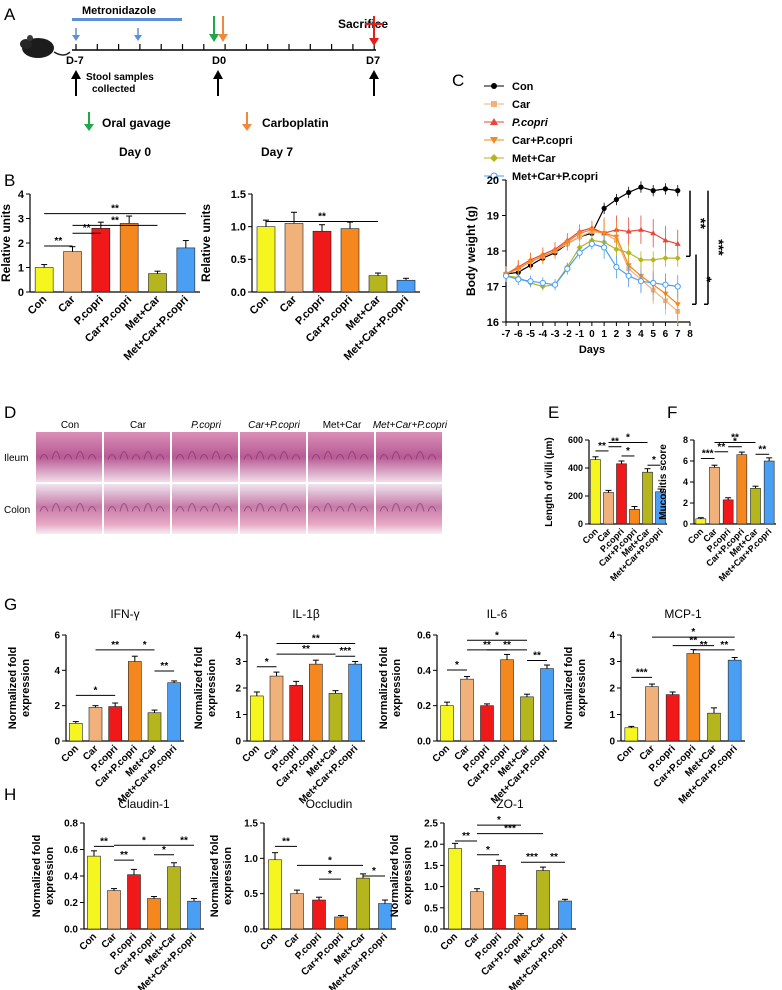 The width and height of the screenshot is (782, 990). What do you see at coordinates (555, 177) in the screenshot?
I see `svg-text: Met+Car+P.copri` at bounding box center [555, 177].